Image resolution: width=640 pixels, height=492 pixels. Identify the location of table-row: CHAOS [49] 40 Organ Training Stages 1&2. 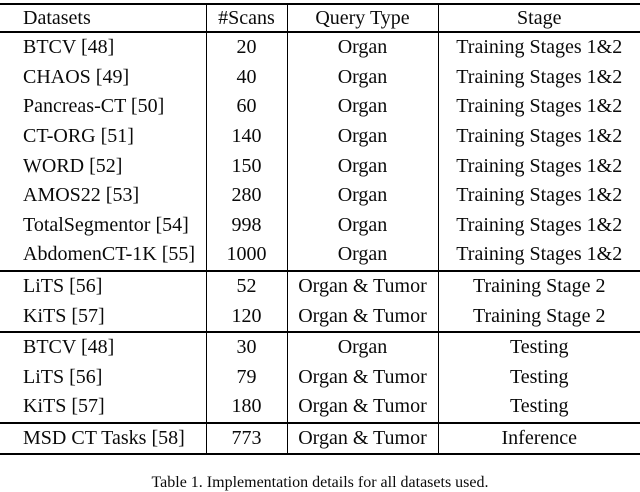
(320, 77).